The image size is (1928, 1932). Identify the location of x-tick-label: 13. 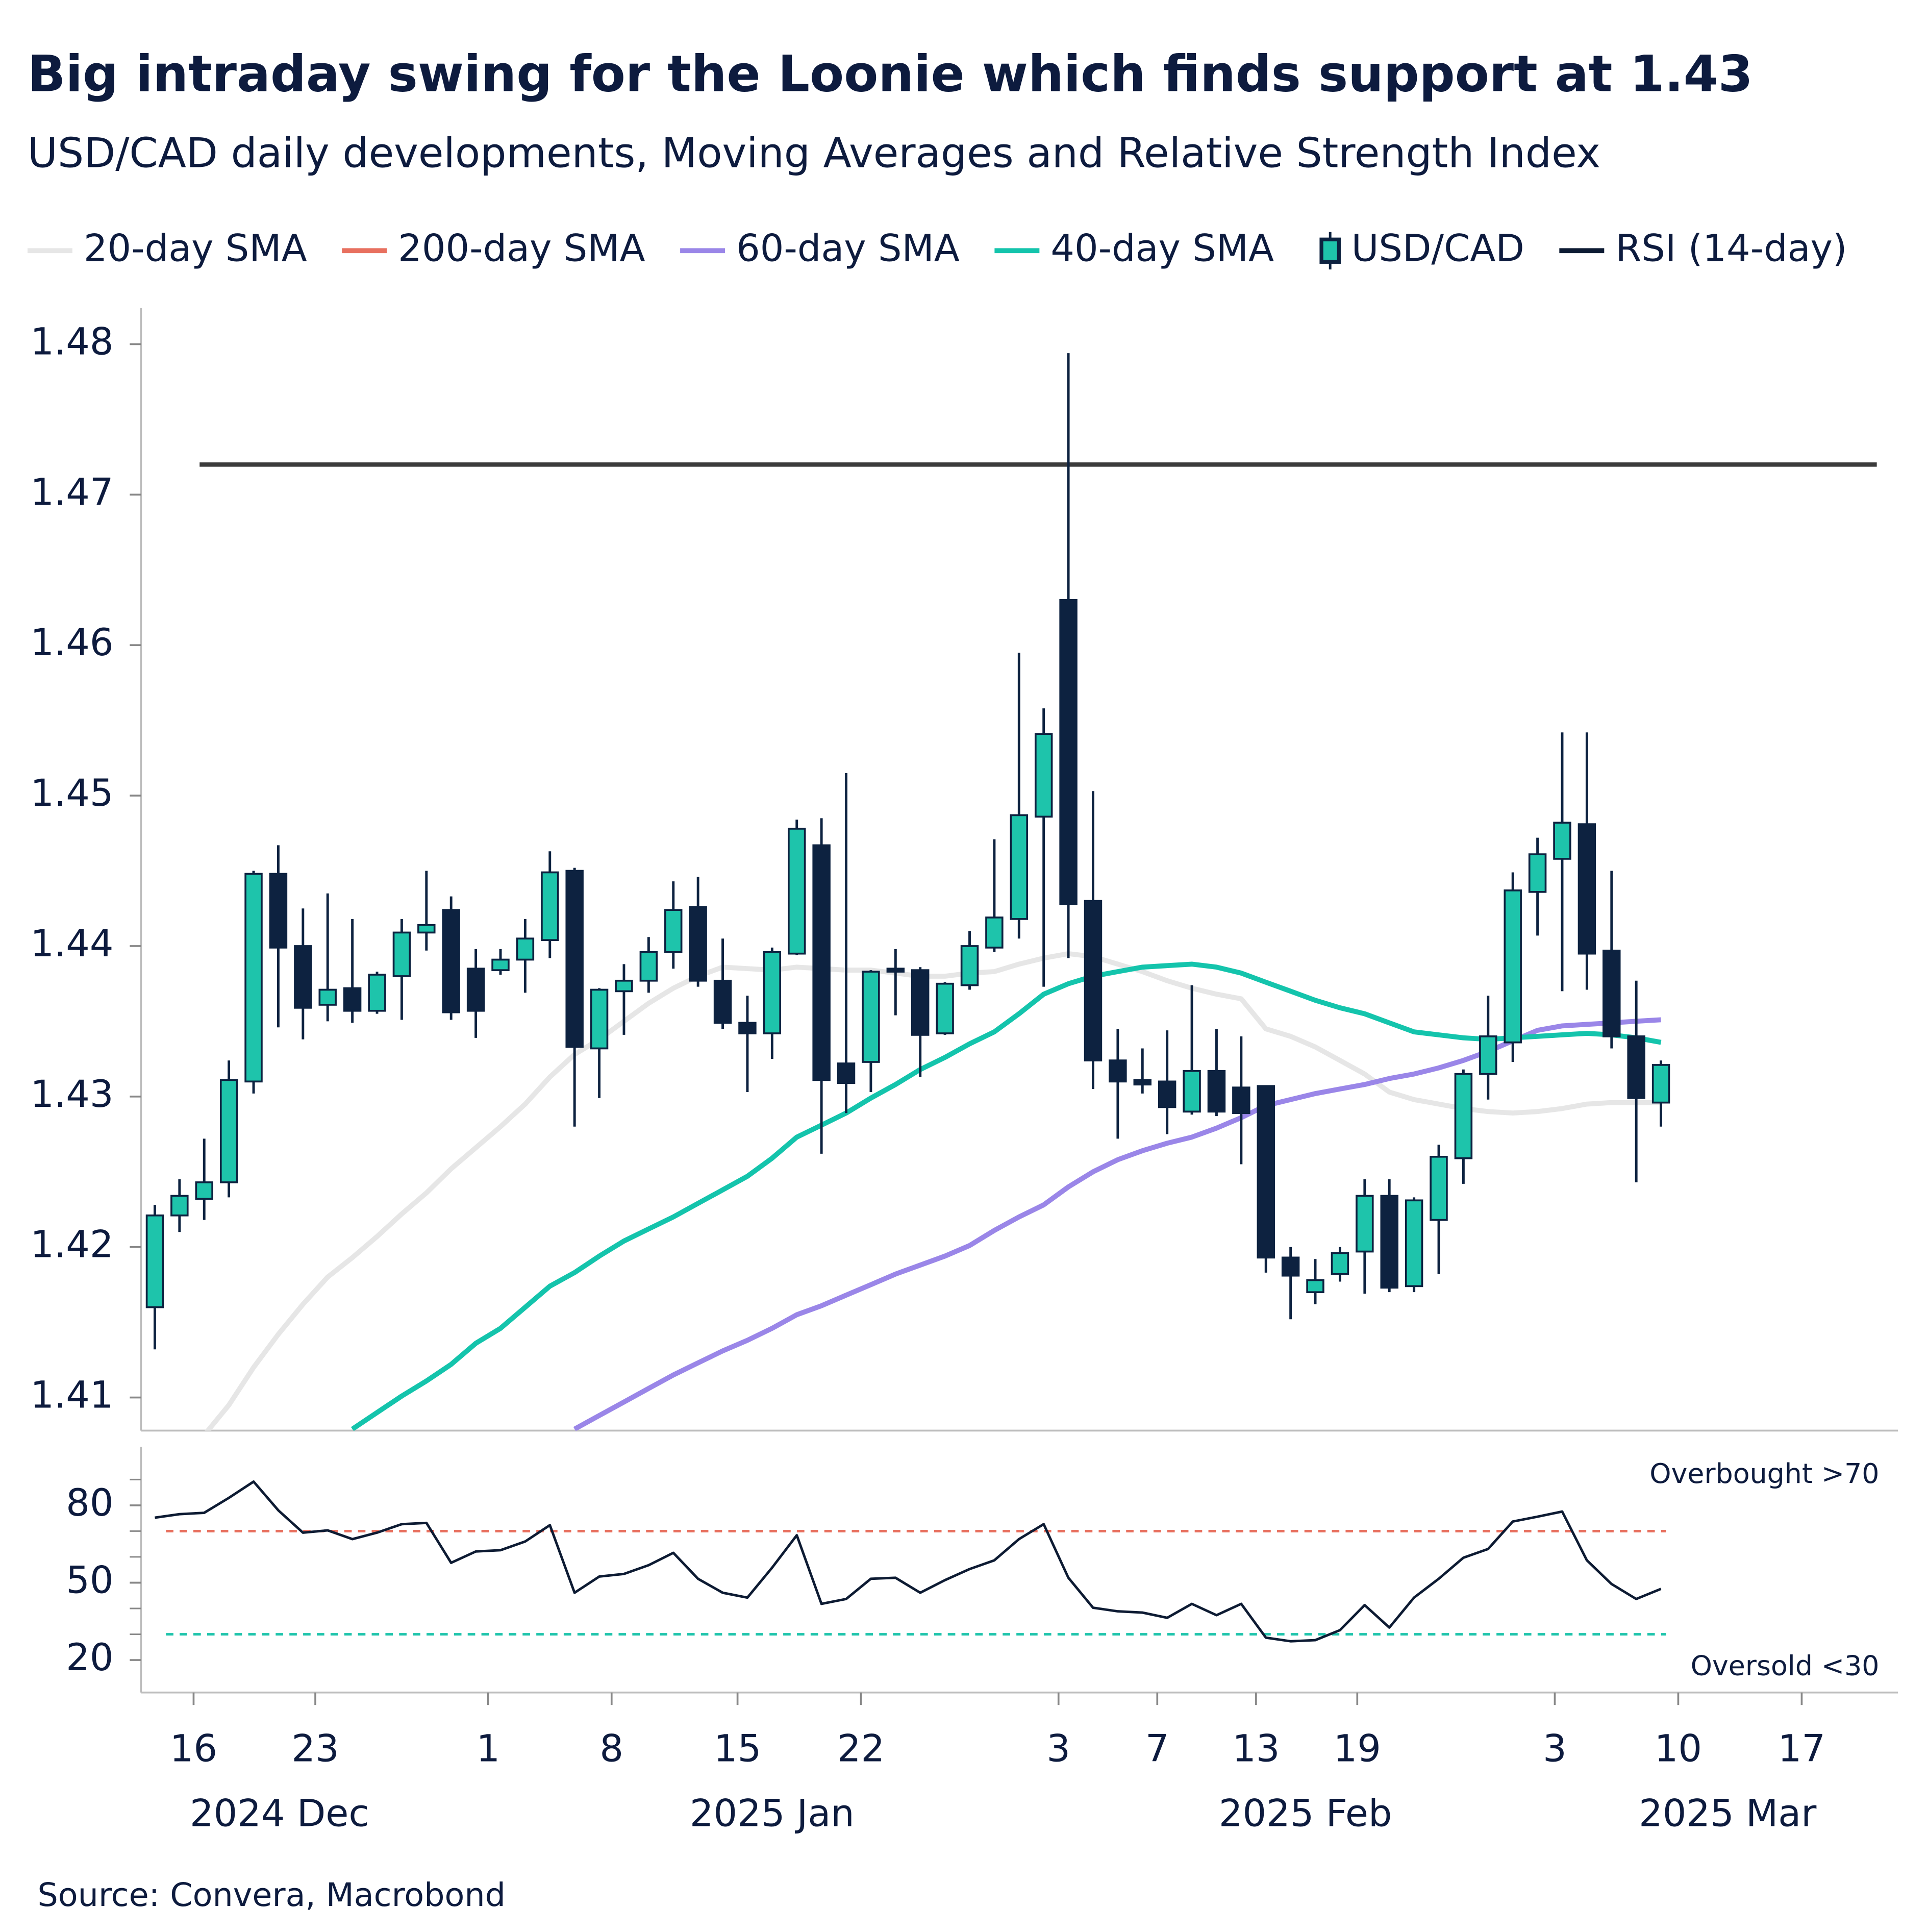
(1256, 1749).